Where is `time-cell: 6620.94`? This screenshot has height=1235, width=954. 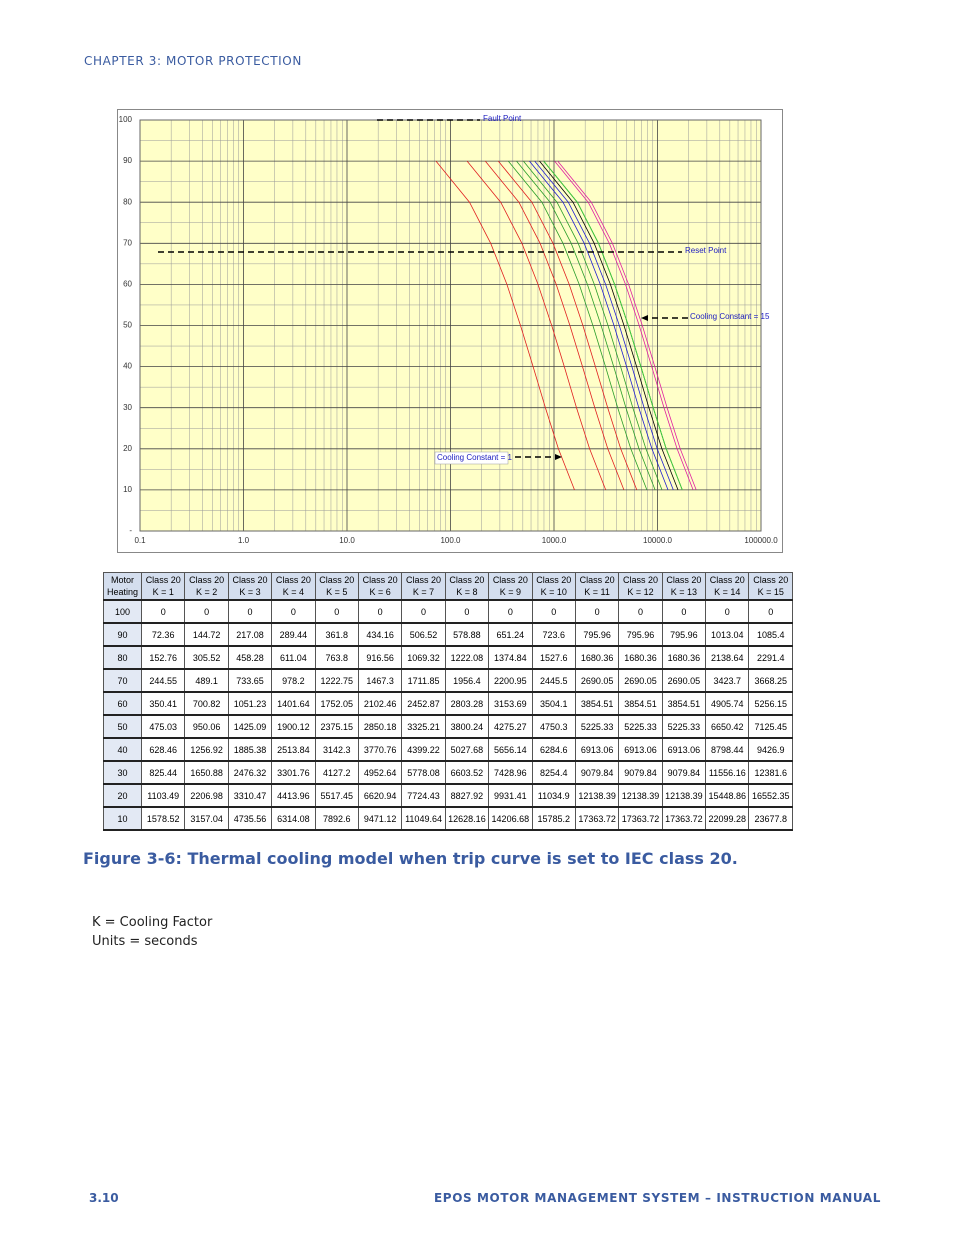
time-cell: 6620.94 is located at coordinates (380, 795).